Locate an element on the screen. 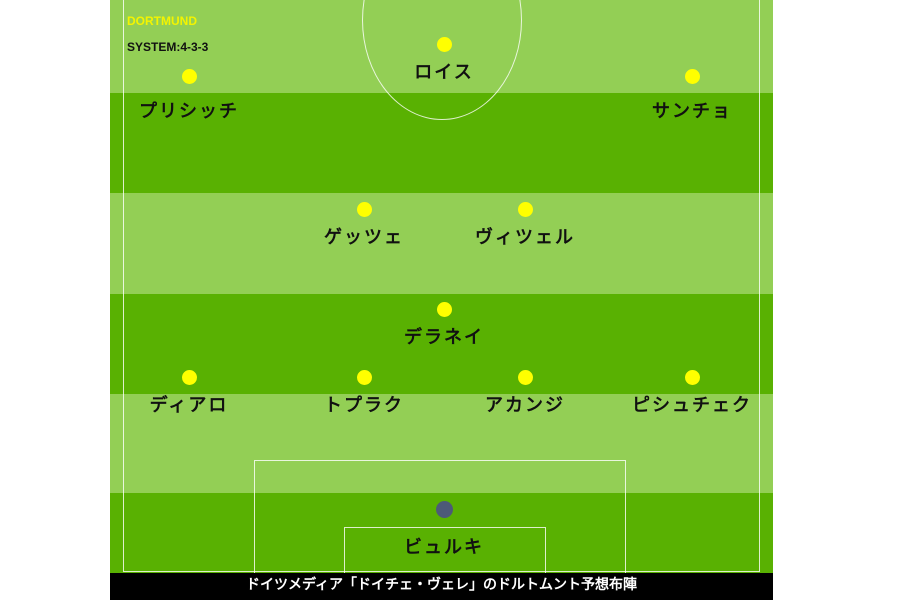  player-name: ロイス is located at coordinates (444, 72).